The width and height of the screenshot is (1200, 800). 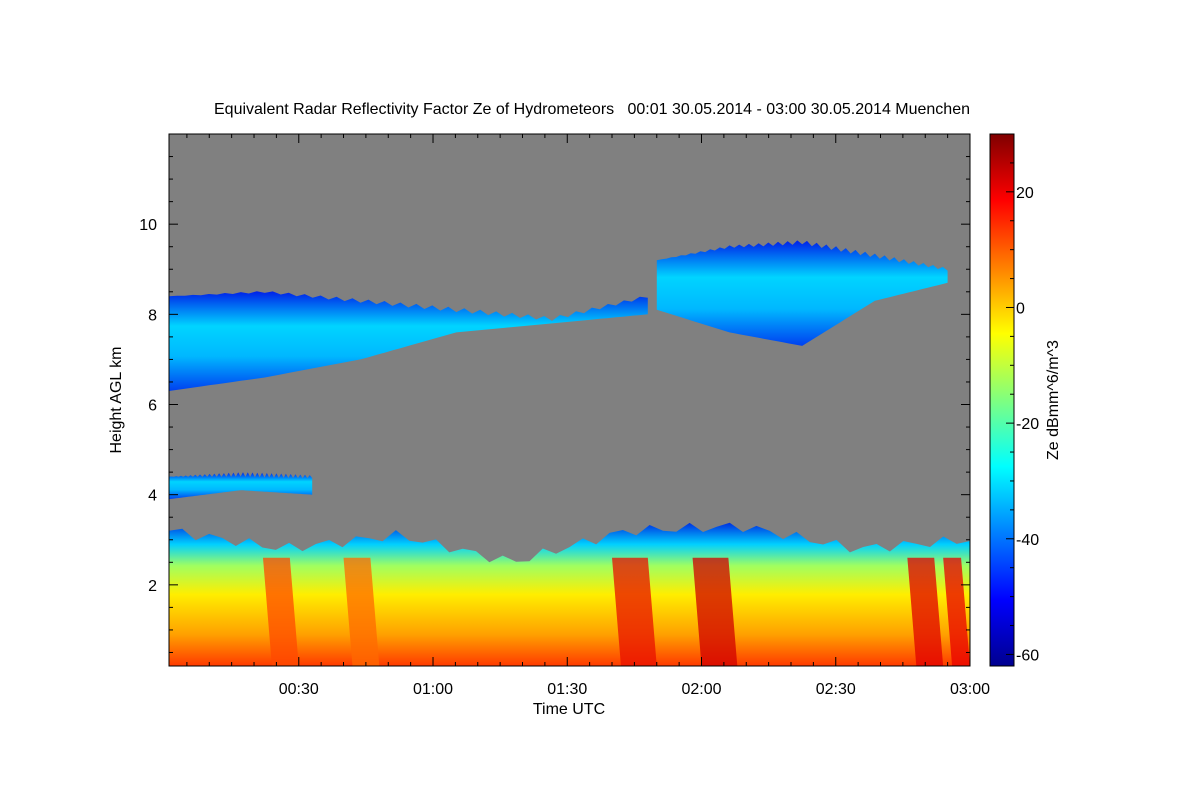 What do you see at coordinates (152, 315) in the screenshot?
I see `y-tick-label: 8` at bounding box center [152, 315].